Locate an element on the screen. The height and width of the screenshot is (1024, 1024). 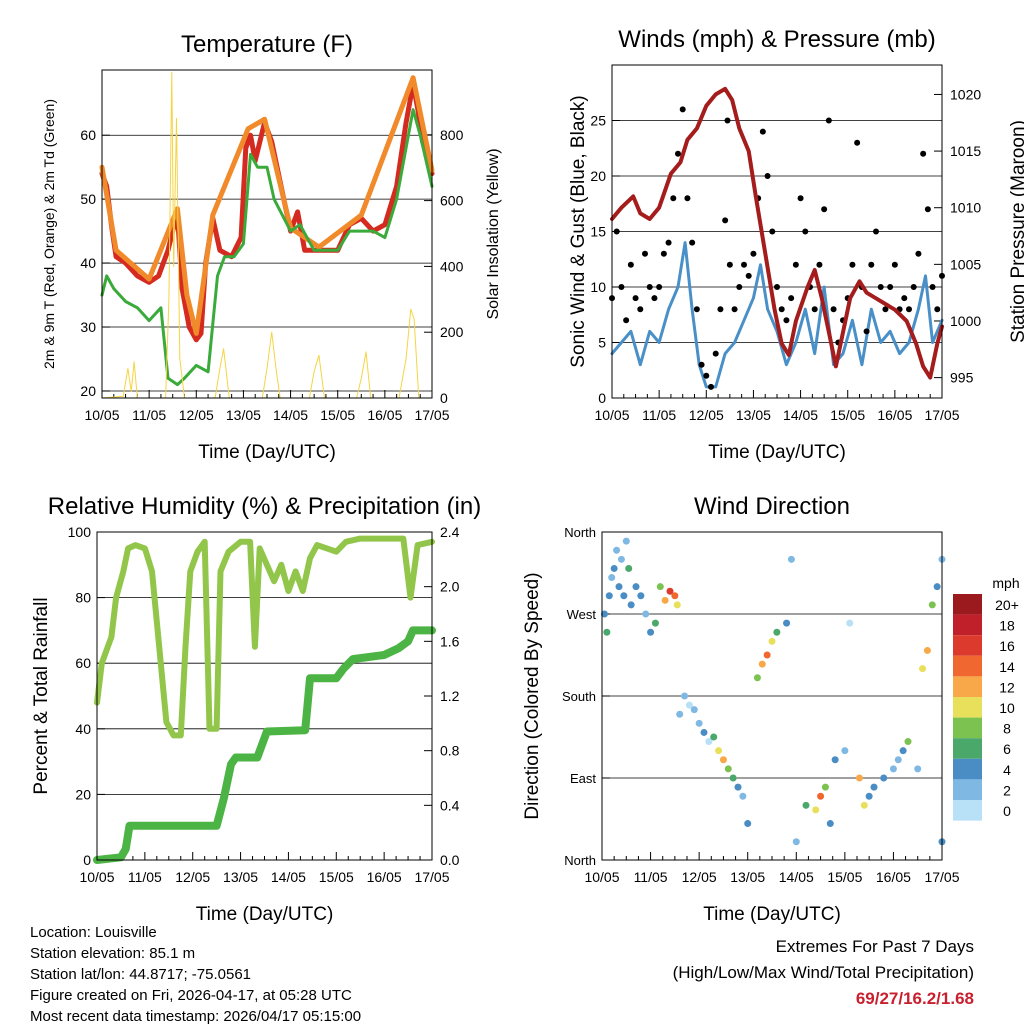
chart-title: Wind Direction is located at coordinates (772, 506).